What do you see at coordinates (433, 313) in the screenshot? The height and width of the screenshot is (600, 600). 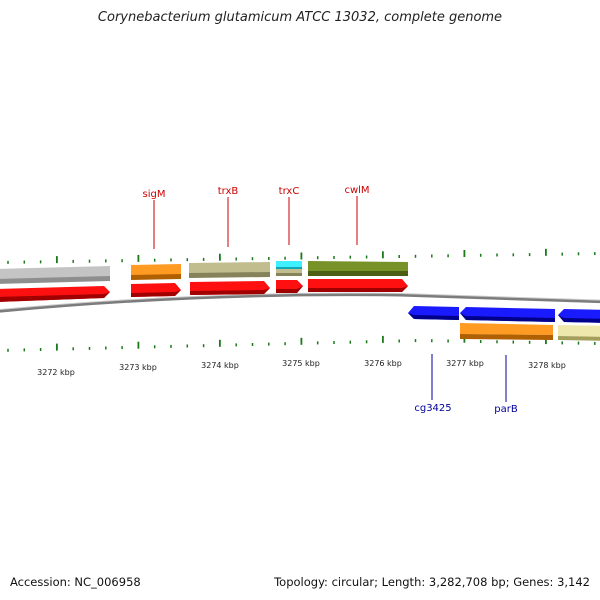 I see `cds-arrow-cg3425` at bounding box center [433, 313].